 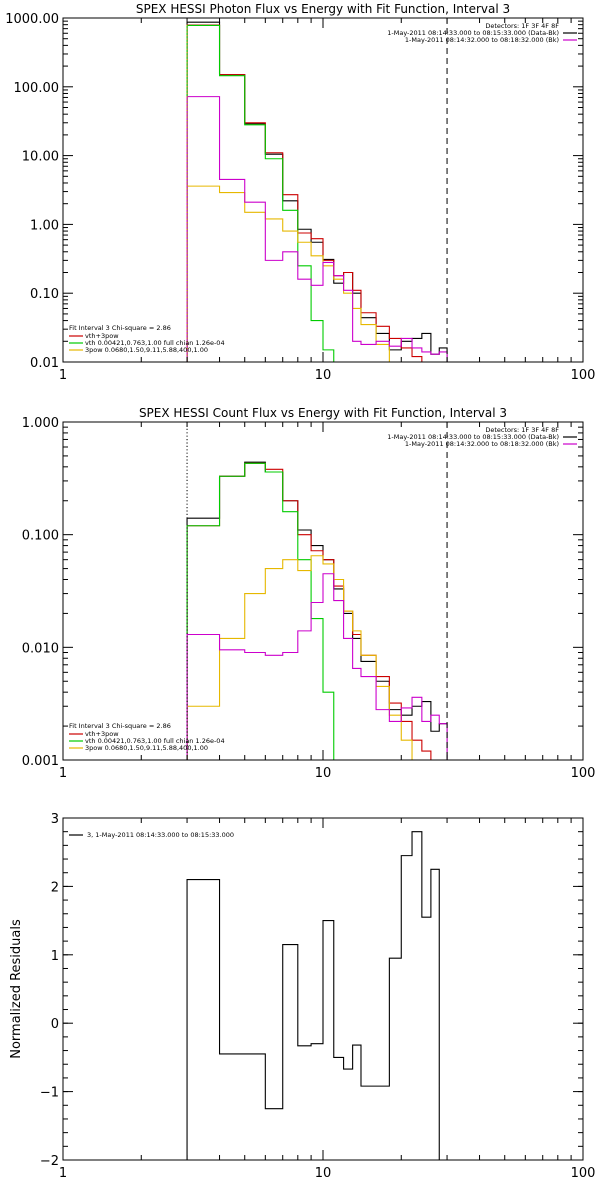 What do you see at coordinates (40, 536) in the screenshot?
I see `y-tick-label: 0.100` at bounding box center [40, 536].